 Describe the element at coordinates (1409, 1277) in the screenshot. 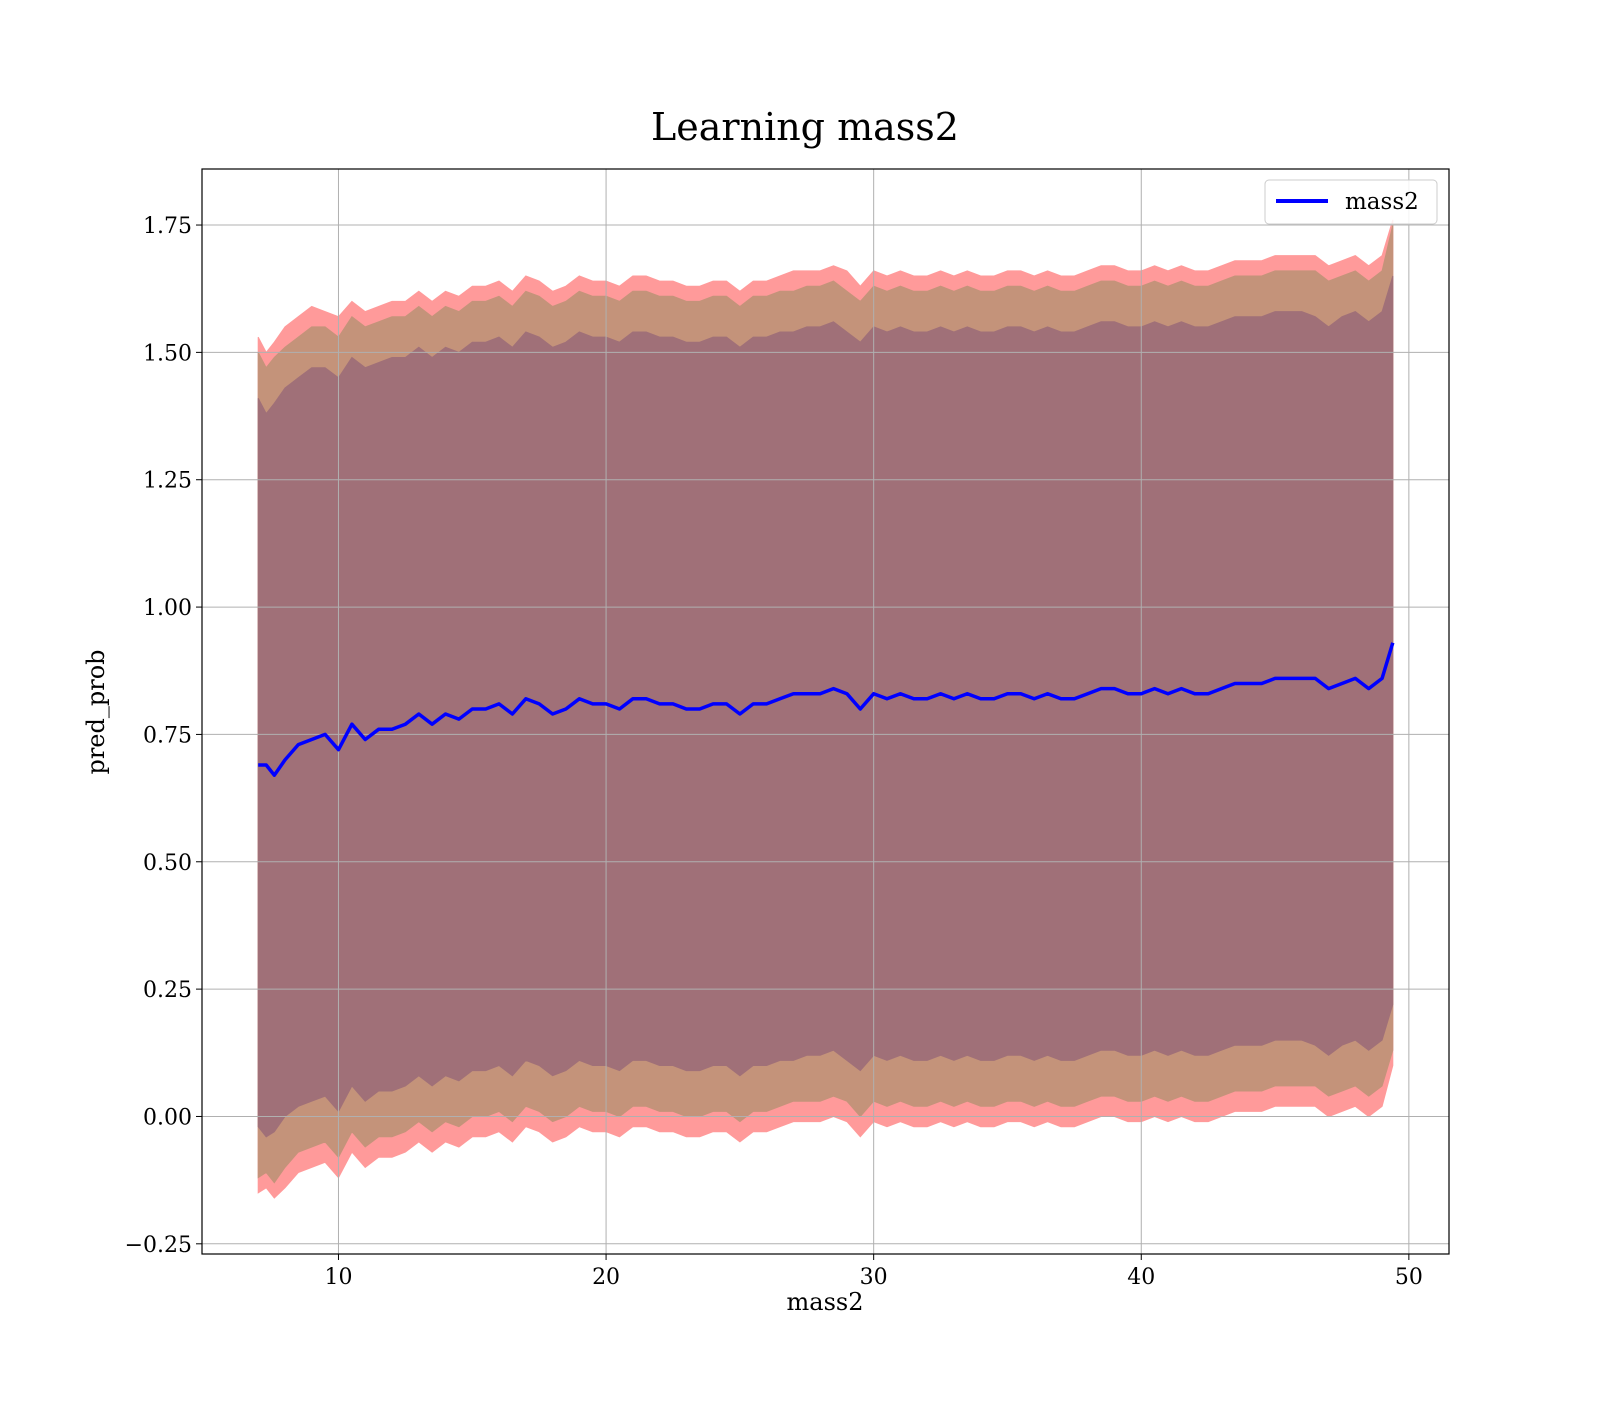

I see `x-tick-label: 50` at that location.